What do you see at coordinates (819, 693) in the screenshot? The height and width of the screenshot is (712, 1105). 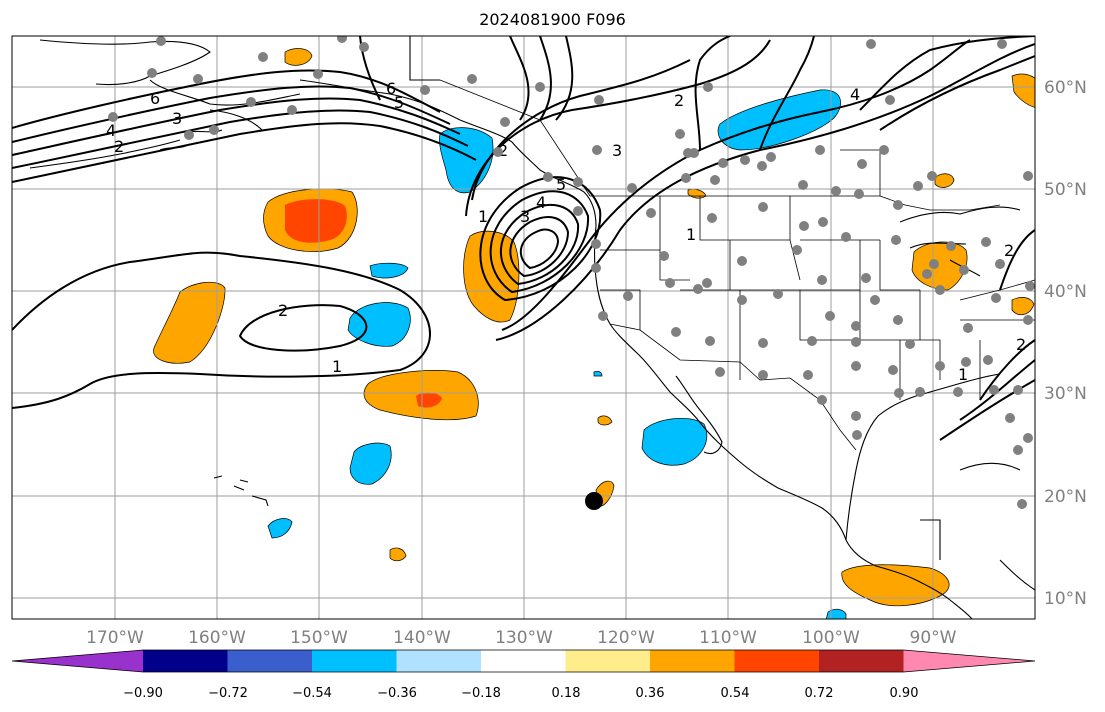 I see `colorbar-tick-label: 0.72` at bounding box center [819, 693].